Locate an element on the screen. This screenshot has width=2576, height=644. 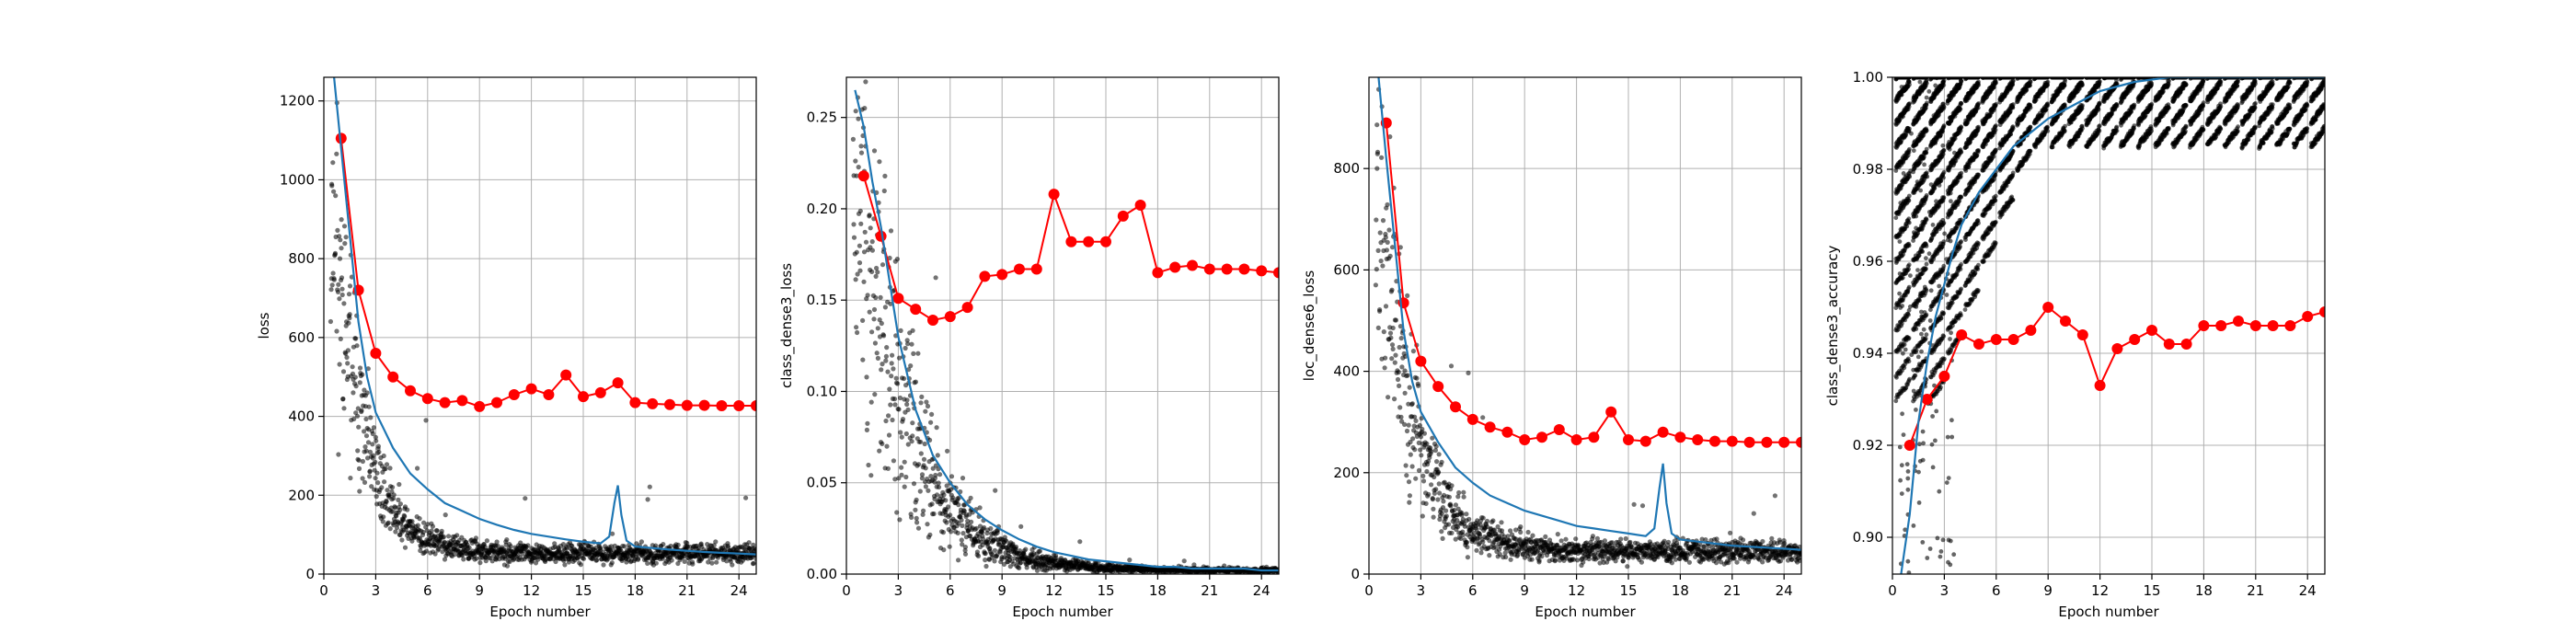
x-tick-label: 18 is located at coordinates (1158, 590).